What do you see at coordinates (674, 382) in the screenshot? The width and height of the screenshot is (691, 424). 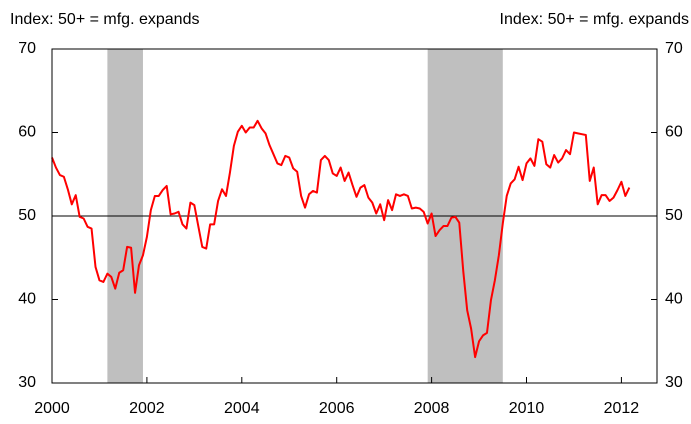 I see `y2-tick-label: 30` at bounding box center [674, 382].